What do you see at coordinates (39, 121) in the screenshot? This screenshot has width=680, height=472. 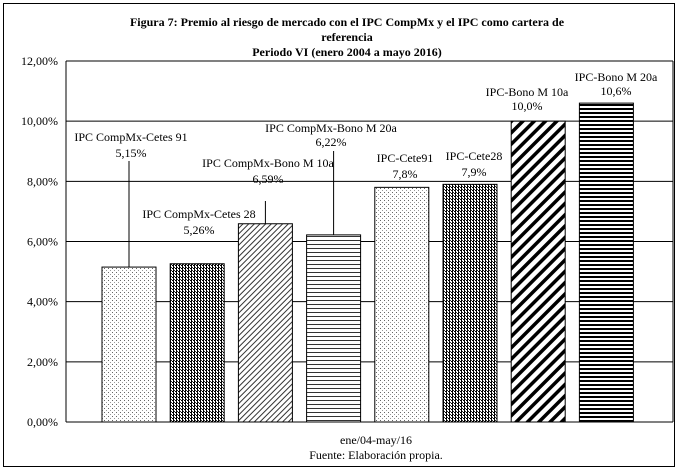 I see `y-tick-label: 10,00%` at bounding box center [39, 121].